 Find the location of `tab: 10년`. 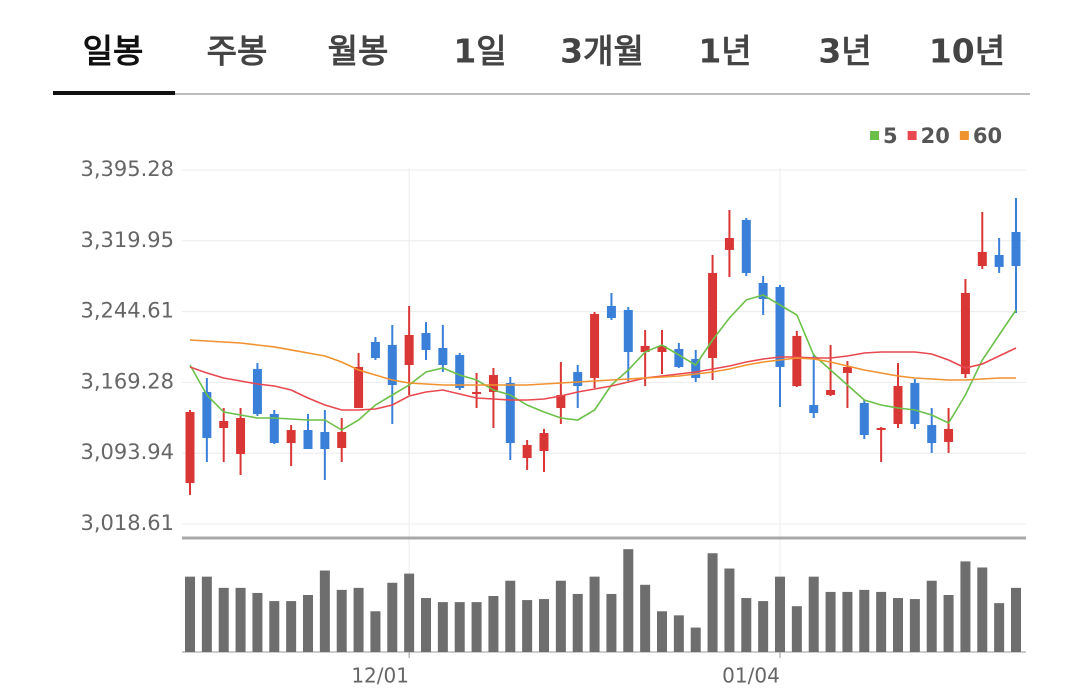

tab: 10년 is located at coordinates (967, 51).